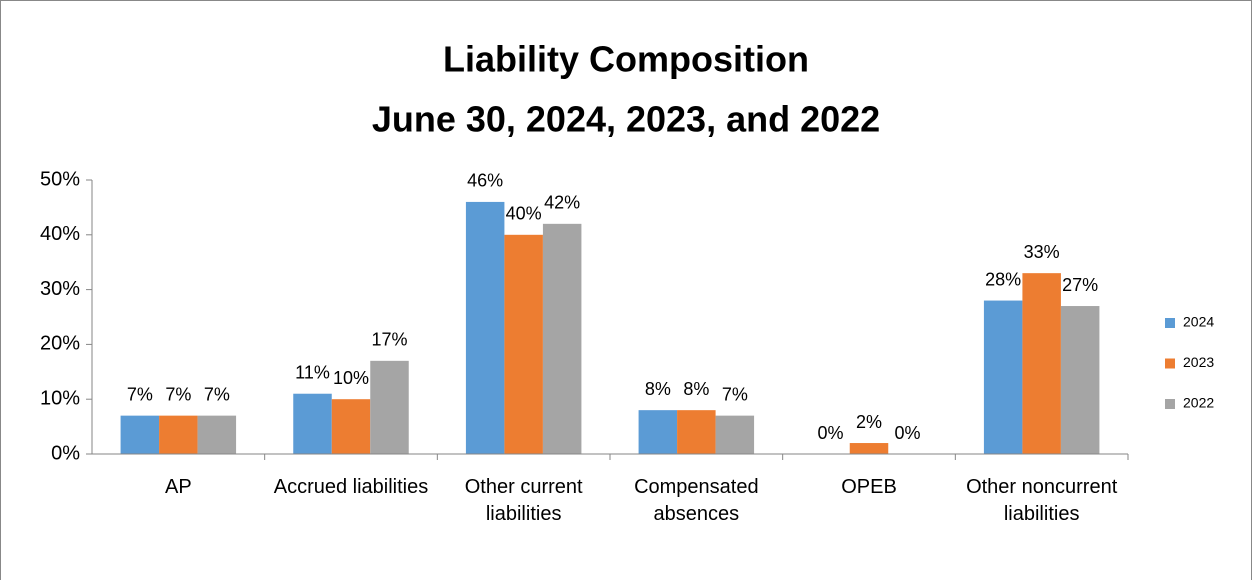 This screenshot has height=580, width=1252. I want to click on chart-title: Liability Composition, so click(626, 59).